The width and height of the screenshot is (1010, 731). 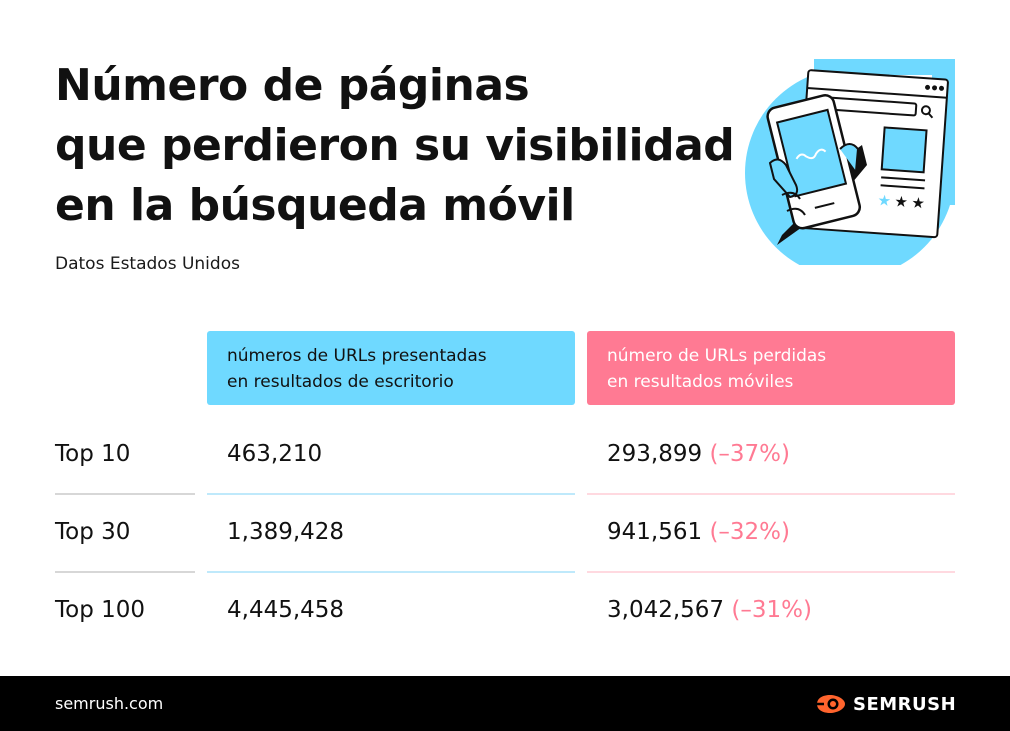 I want to click on column-header-desktop-line-1: números de URLs presentadas, so click(x=357, y=356).